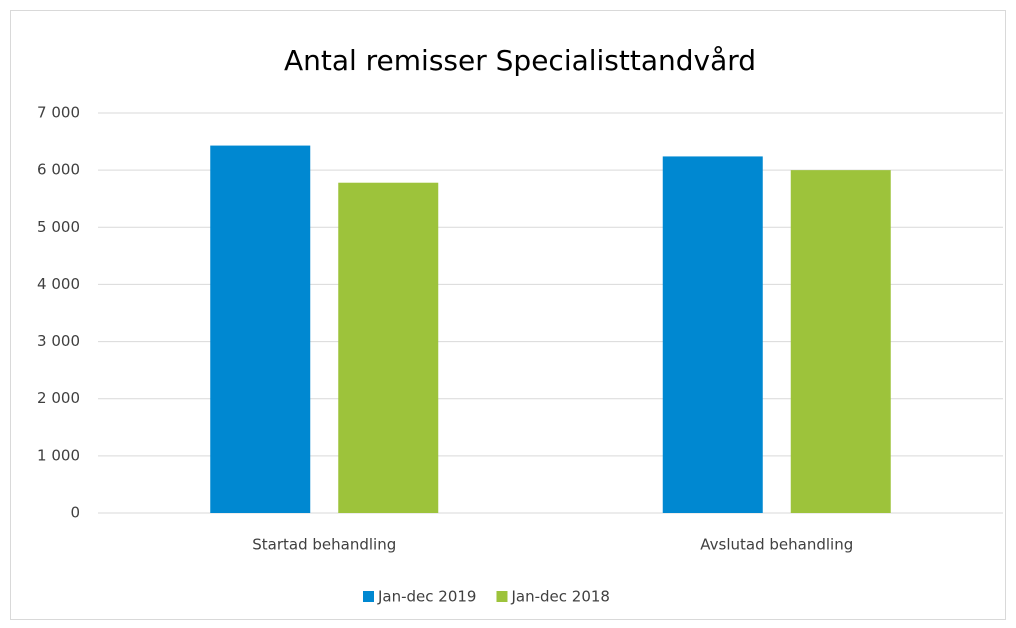 The height and width of the screenshot is (628, 1016). Describe the element at coordinates (559, 597) in the screenshot. I see `legend-label: Jan-dec 2018` at that location.